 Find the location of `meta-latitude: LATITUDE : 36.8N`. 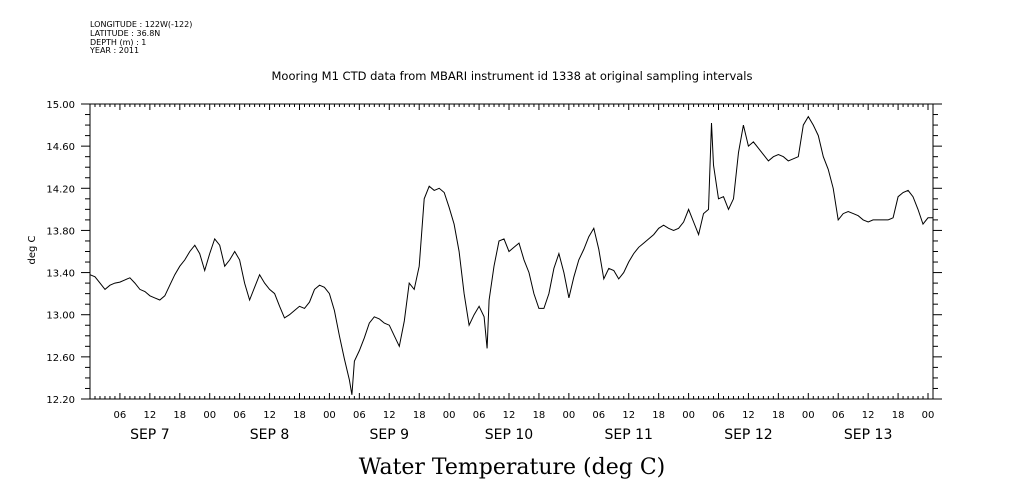

meta-latitude: LATITUDE : 36.8N is located at coordinates (125, 33).